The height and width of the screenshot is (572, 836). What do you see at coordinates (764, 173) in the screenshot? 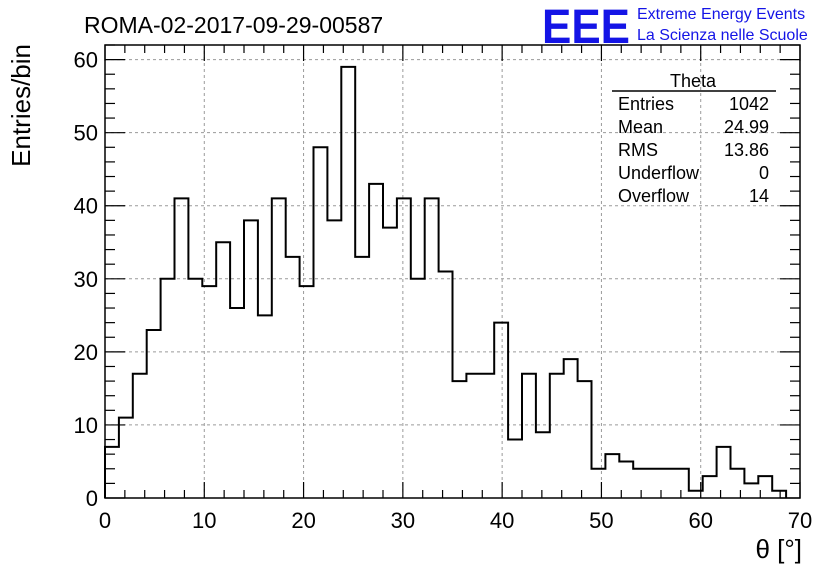
I see `stats-value: 0` at bounding box center [764, 173].